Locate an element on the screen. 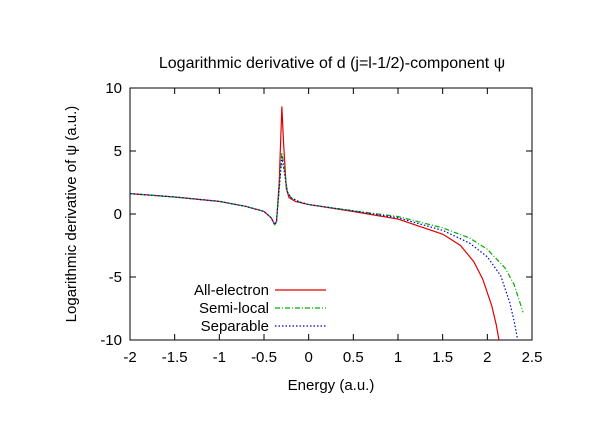 The image size is (612, 428). y-tick-label: 5 is located at coordinates (118, 151).